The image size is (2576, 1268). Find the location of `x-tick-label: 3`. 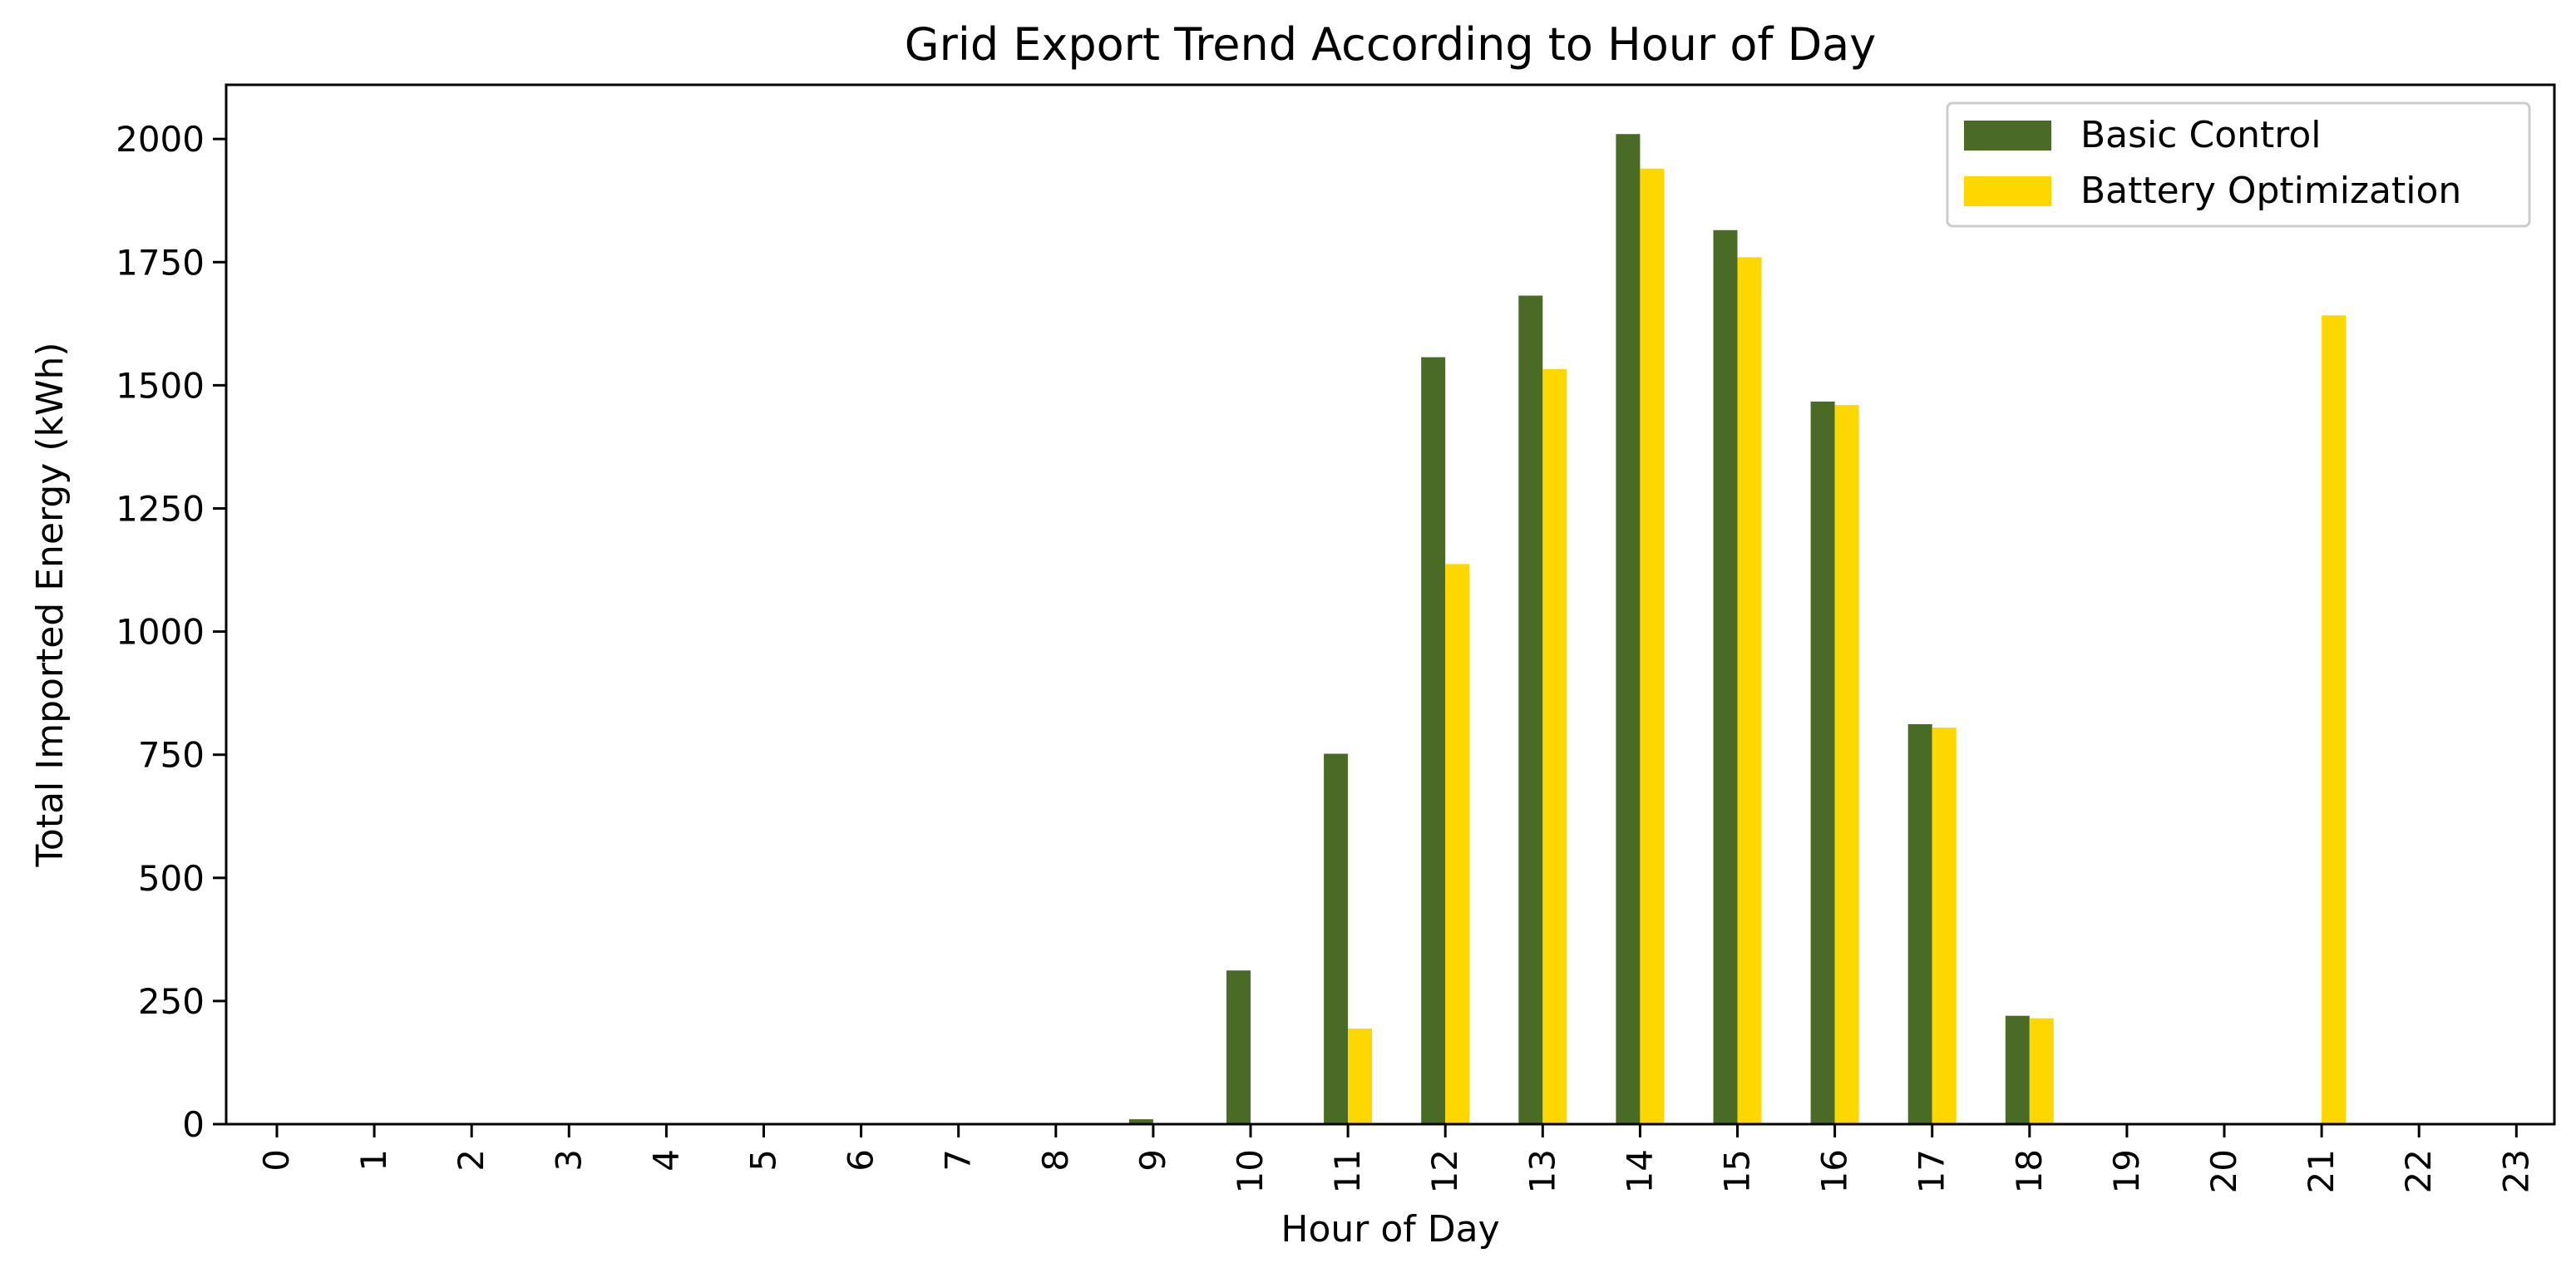

x-tick-label: 3 is located at coordinates (568, 1161).